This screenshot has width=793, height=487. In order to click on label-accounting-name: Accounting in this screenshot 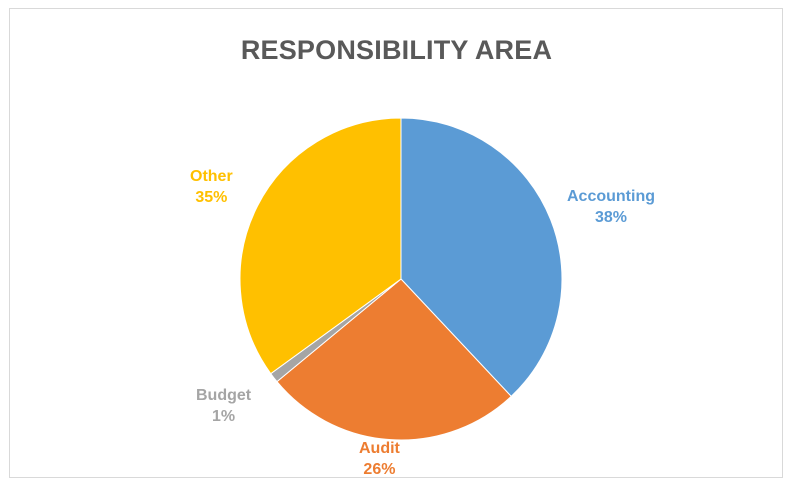, I will do `click(611, 196)`.